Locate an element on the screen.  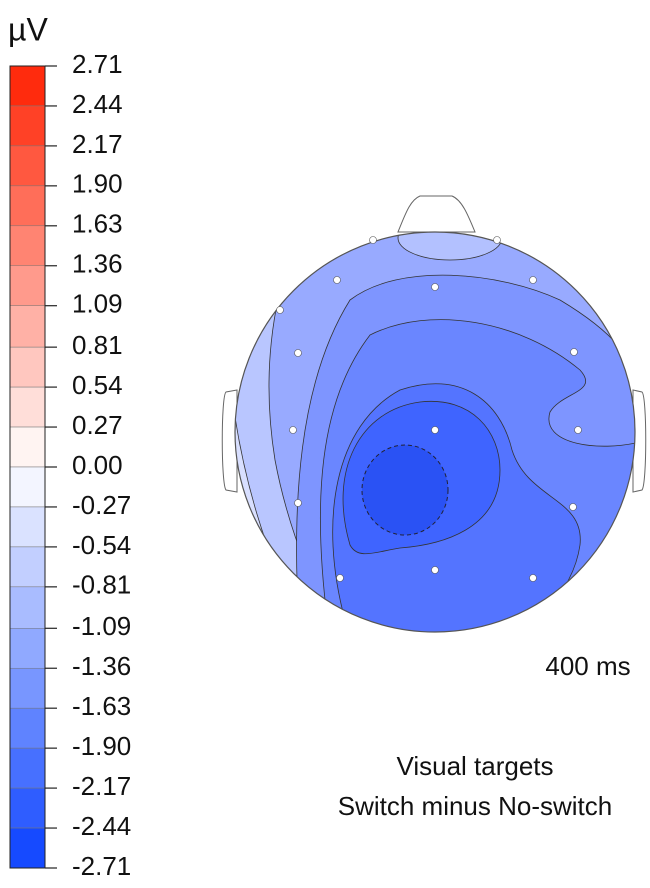
tick-label: -1.90 is located at coordinates (101, 746).